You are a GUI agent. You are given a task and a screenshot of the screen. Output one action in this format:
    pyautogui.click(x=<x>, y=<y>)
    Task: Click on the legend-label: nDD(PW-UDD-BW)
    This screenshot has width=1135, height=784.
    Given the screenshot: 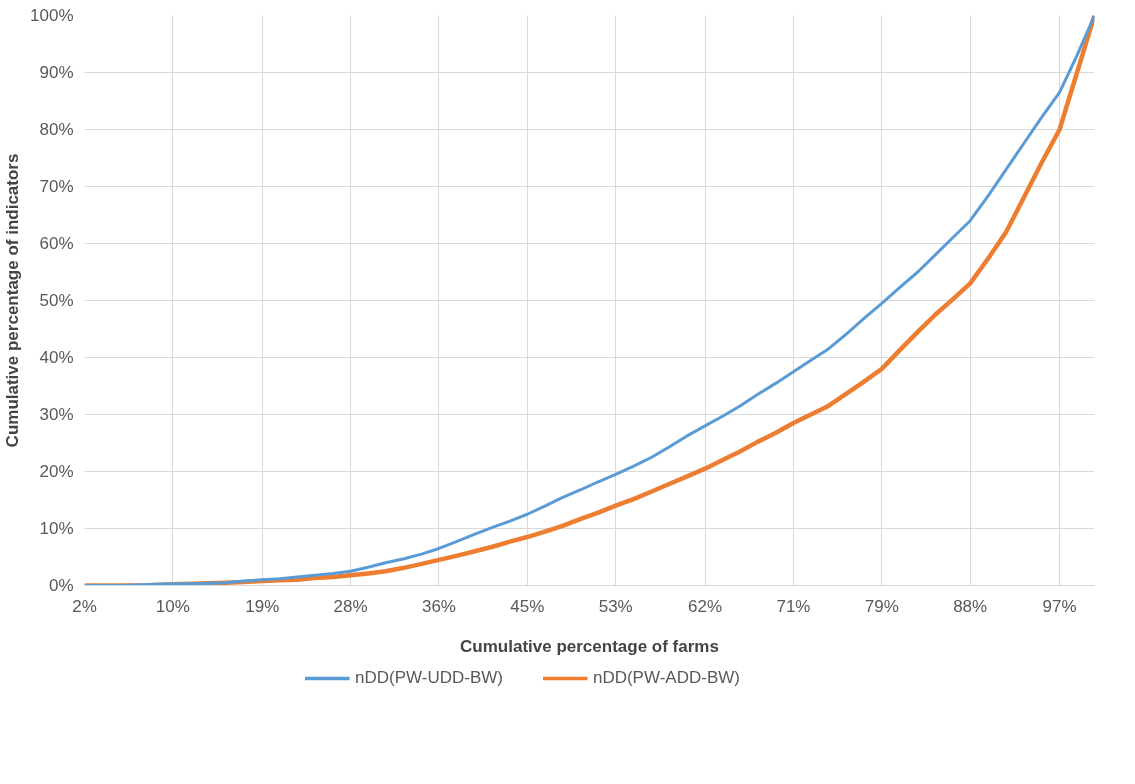 What is the action you would take?
    pyautogui.click(x=429, y=678)
    